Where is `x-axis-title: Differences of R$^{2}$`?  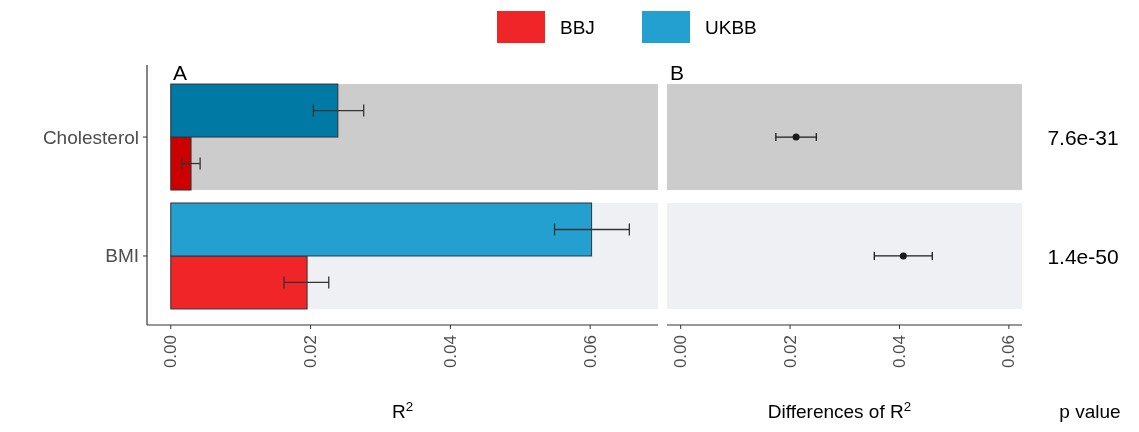 x-axis-title: Differences of R$^{2}$ is located at coordinates (839, 410).